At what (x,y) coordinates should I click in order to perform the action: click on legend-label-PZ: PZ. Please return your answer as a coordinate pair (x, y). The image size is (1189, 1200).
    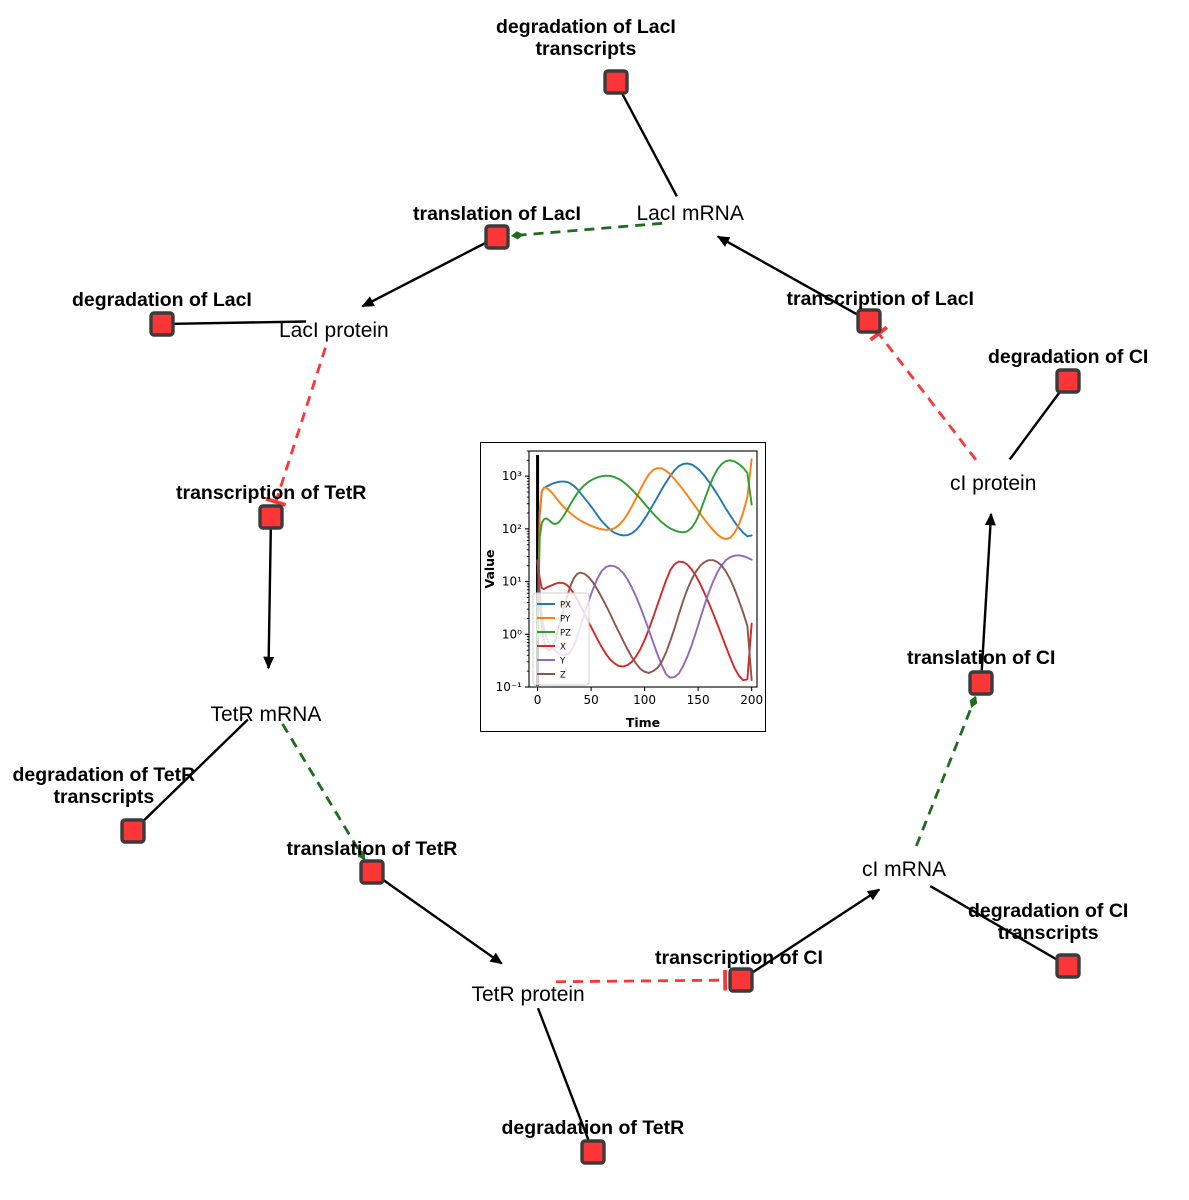
    Looking at the image, I should click on (565, 634).